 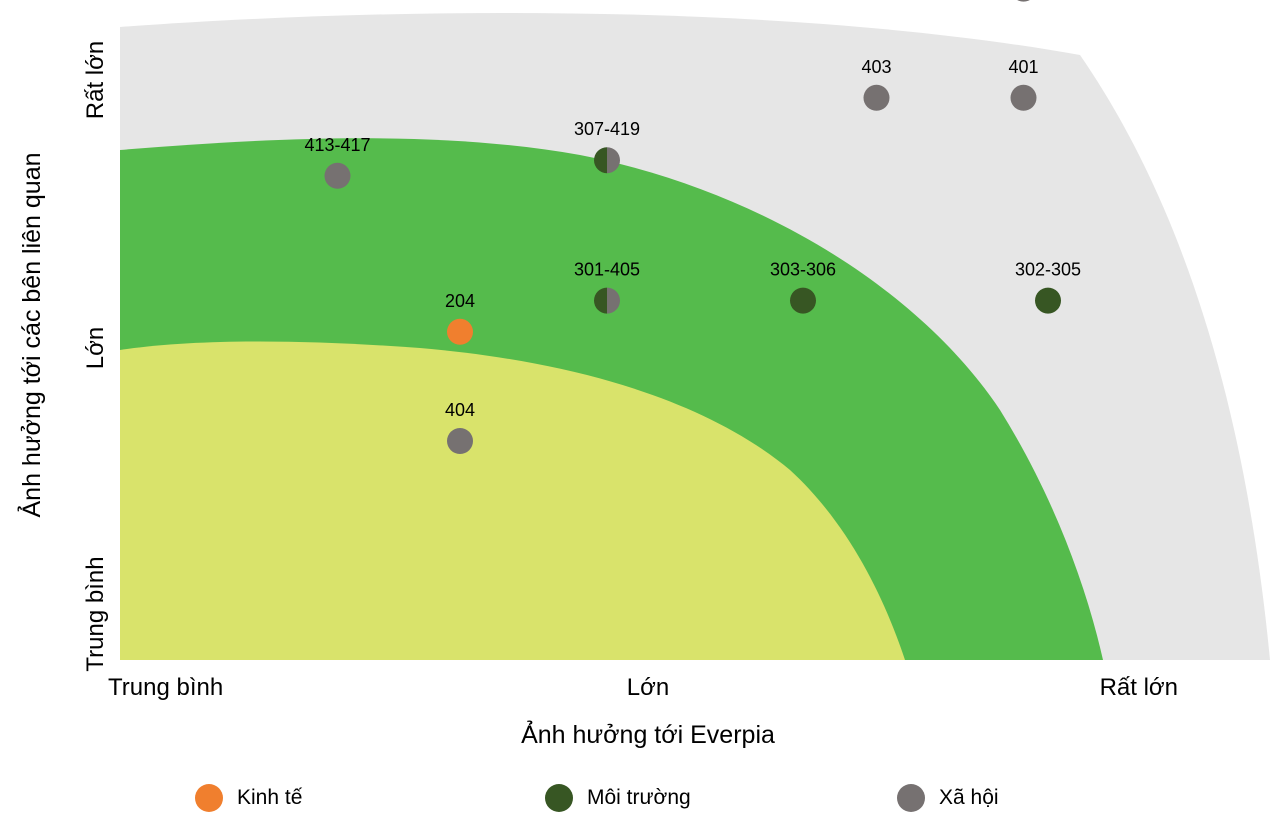 What do you see at coordinates (460, 427) in the screenshot?
I see `point-404: 404` at bounding box center [460, 427].